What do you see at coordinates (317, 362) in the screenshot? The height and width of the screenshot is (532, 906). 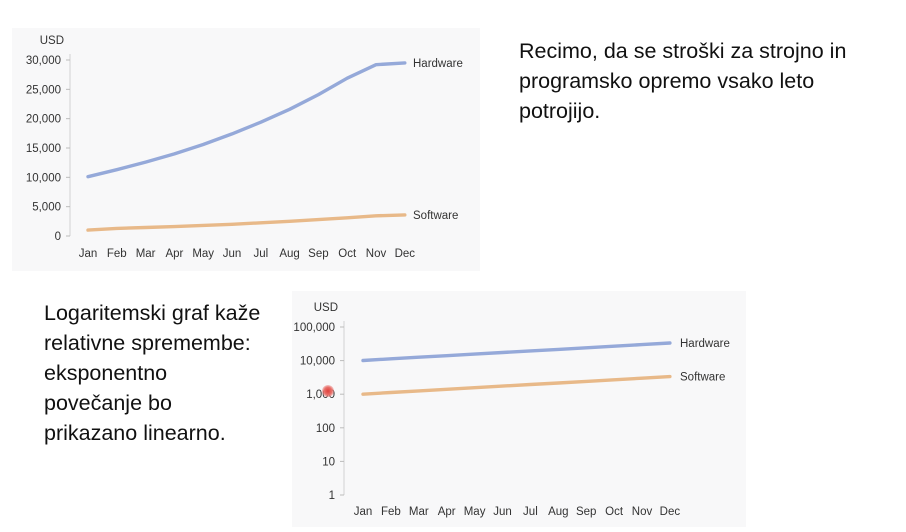 I see `chart-1-y-tick-label: 10,000` at bounding box center [317, 362].